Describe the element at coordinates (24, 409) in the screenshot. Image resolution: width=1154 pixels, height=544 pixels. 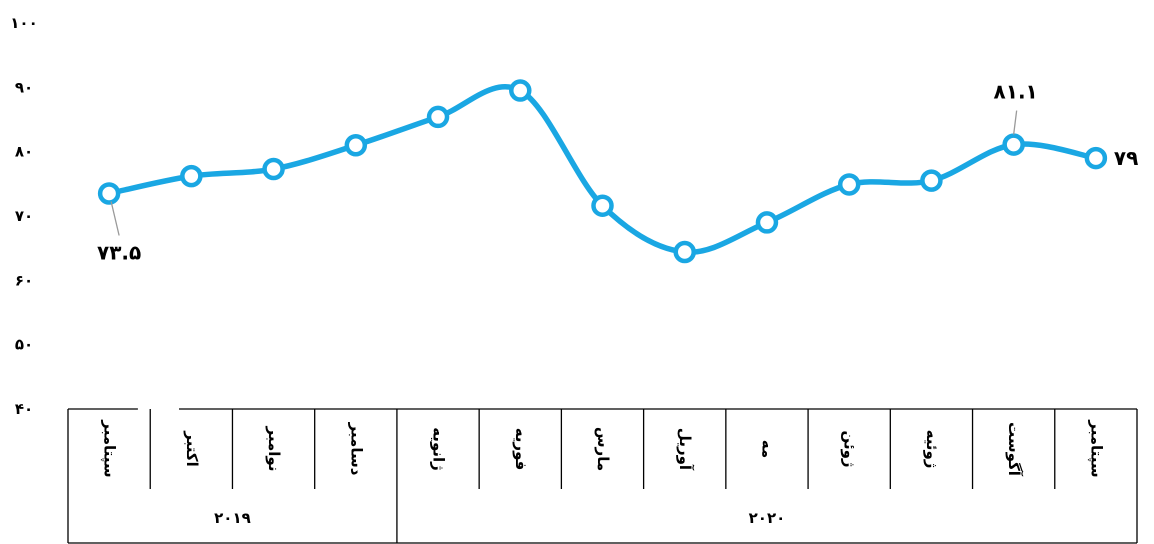
I see `y-tick-label: ۴۰` at that location.